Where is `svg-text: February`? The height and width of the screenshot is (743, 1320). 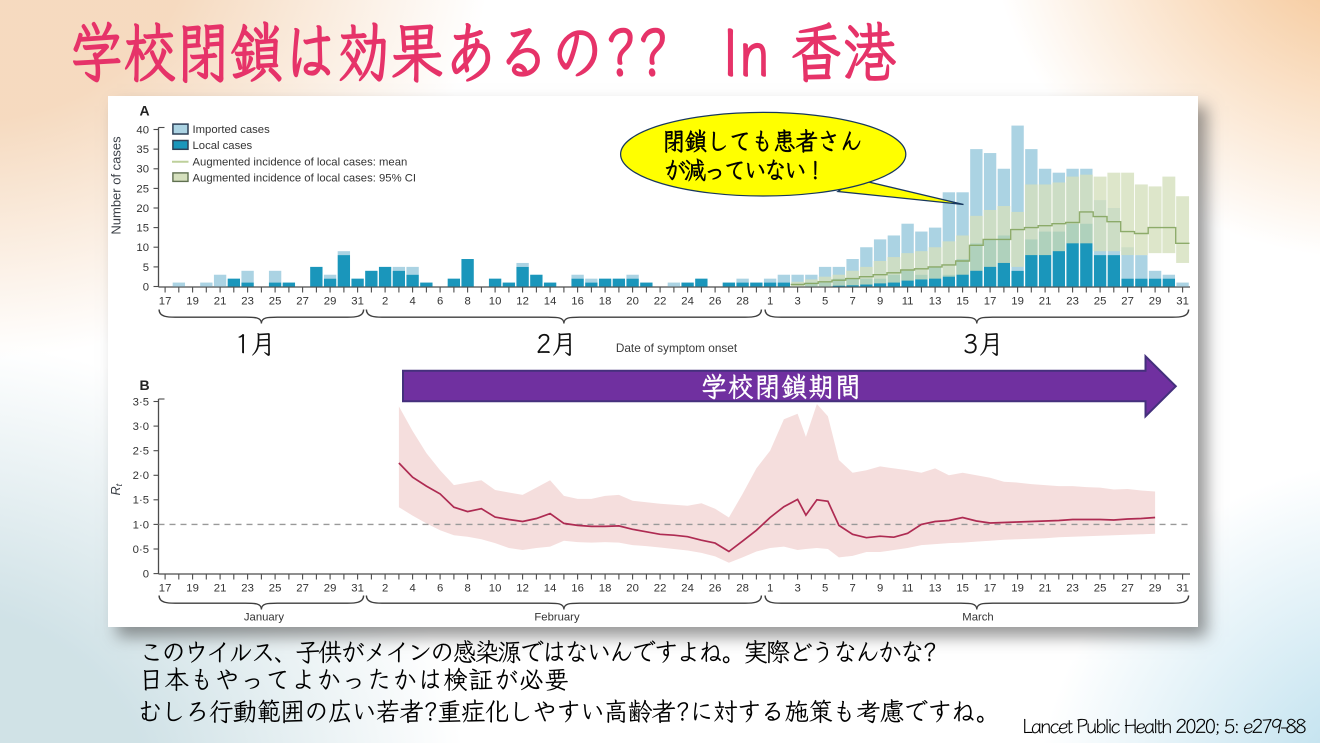
svg-text: February is located at coordinates (557, 618).